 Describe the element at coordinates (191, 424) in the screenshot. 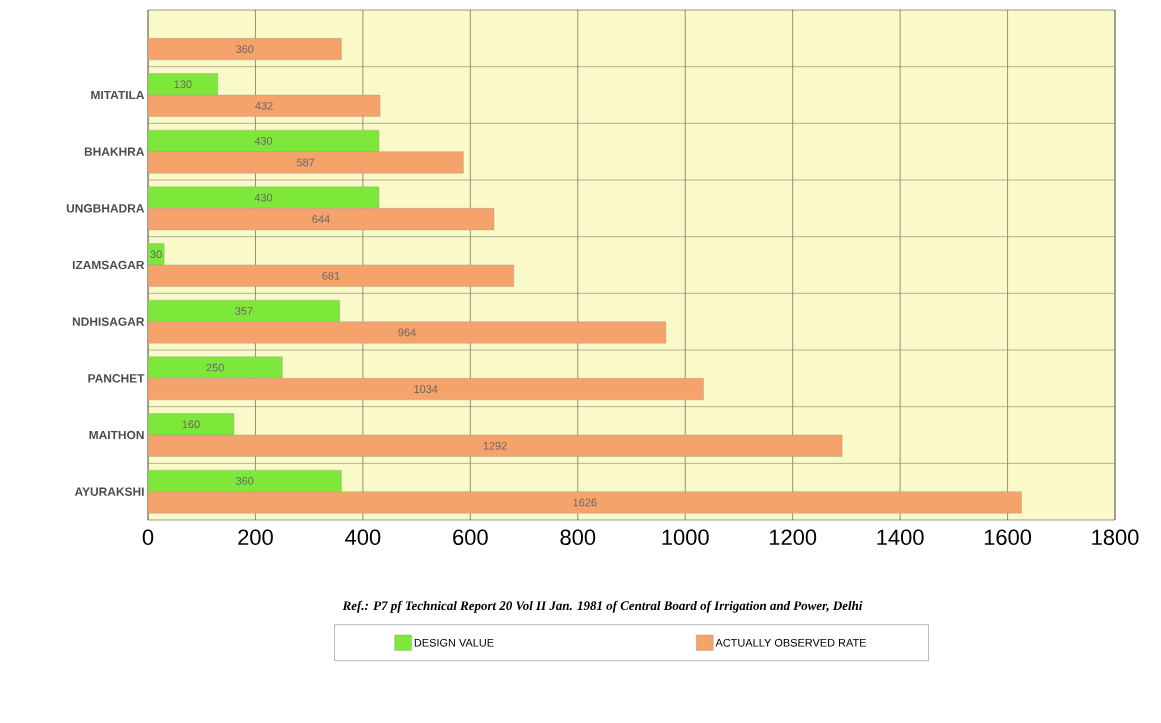

I see `data-label: 160` at that location.